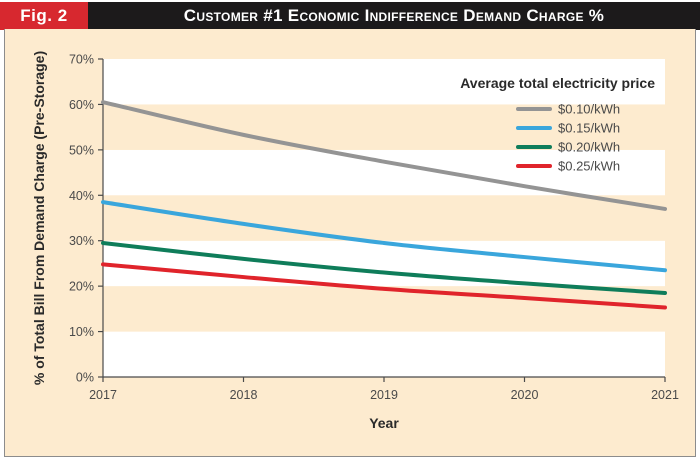  What do you see at coordinates (81, 332) in the screenshot?
I see `y-tick-label: 10%` at bounding box center [81, 332].